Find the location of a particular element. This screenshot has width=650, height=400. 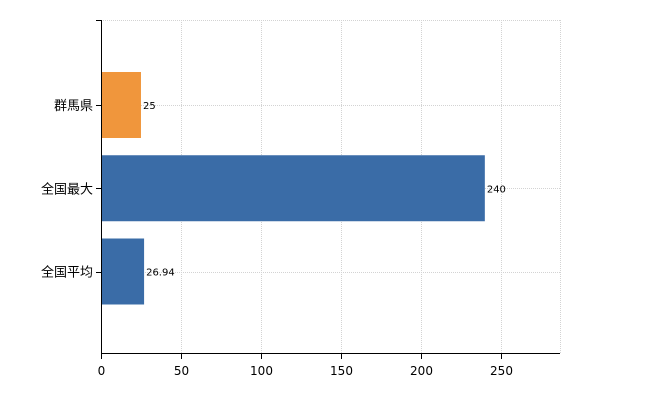

category-label: 全国最大 is located at coordinates (67, 189).